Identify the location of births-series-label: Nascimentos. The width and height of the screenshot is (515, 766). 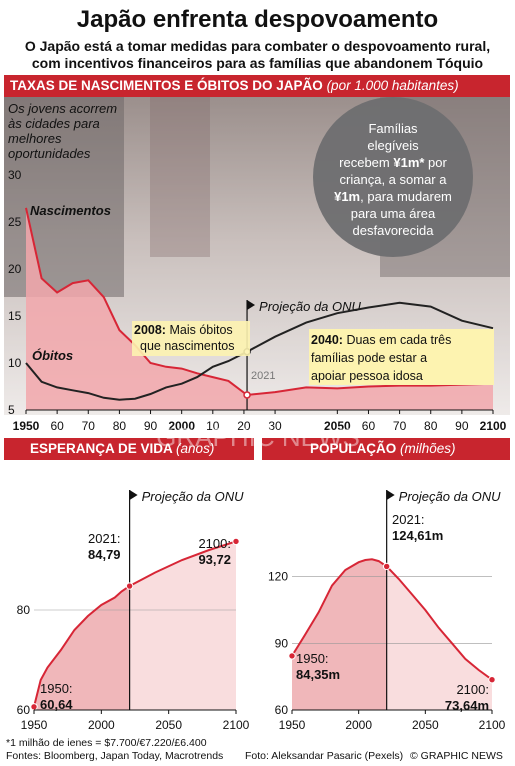
(70, 210).